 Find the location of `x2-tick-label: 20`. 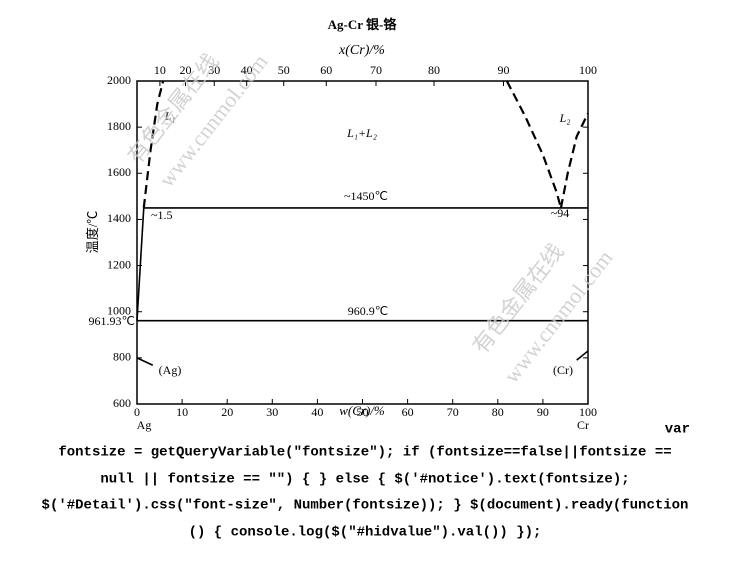

x2-tick-label: 20 is located at coordinates (185, 70).